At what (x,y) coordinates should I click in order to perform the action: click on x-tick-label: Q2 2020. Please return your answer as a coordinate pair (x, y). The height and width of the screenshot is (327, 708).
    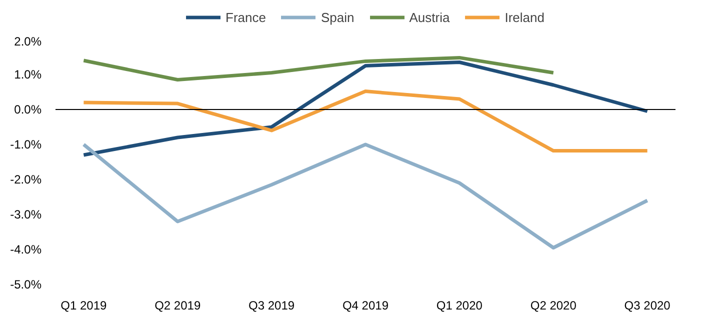
    Looking at the image, I should click on (553, 305).